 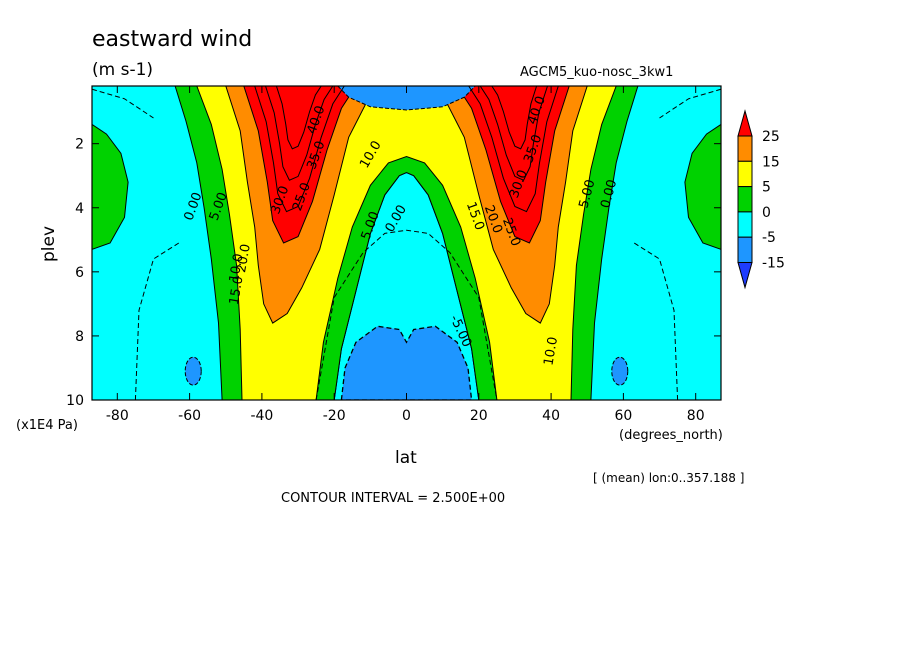 What do you see at coordinates (237, 290) in the screenshot?
I see `contour-label-15-south: 15.0` at bounding box center [237, 290].